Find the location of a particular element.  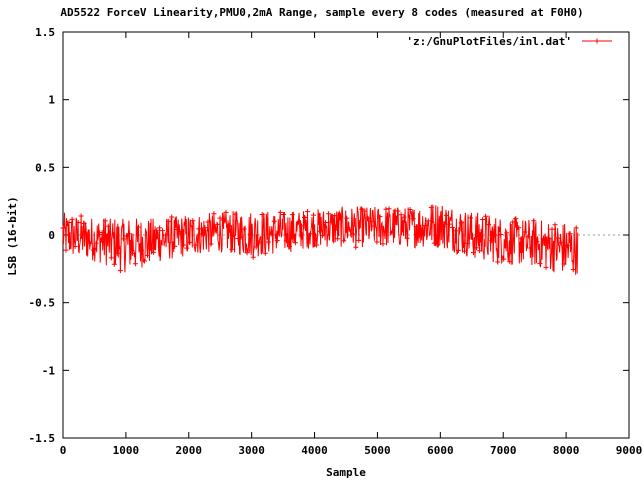

y-tick-label: 1 is located at coordinates (51, 100).